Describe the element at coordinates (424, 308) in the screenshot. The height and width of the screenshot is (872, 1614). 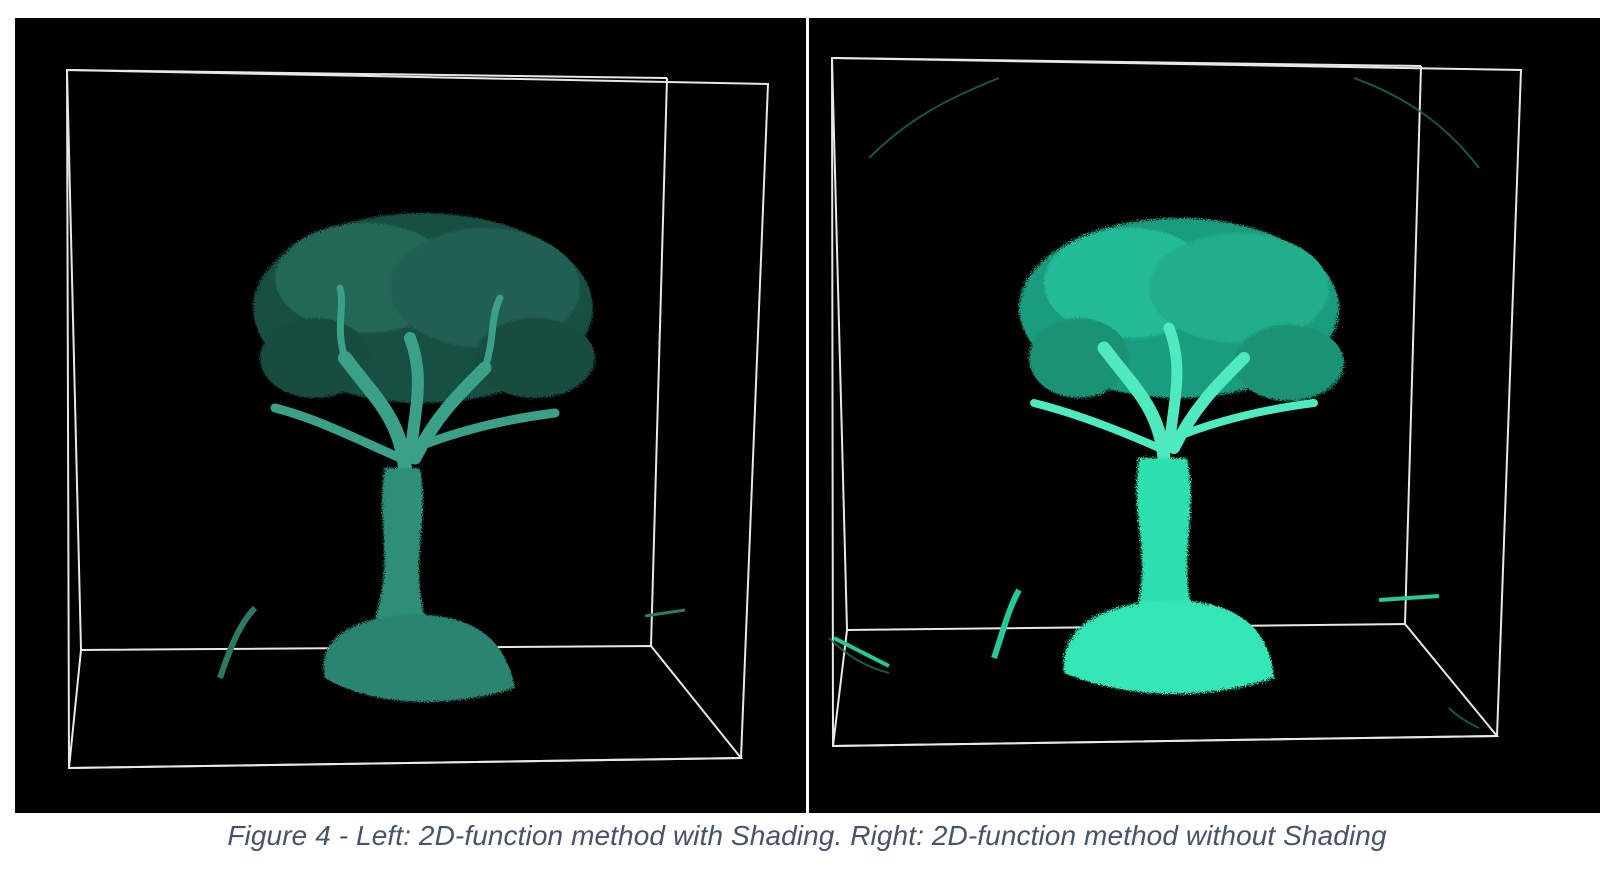
I see `tree-canopy` at that location.